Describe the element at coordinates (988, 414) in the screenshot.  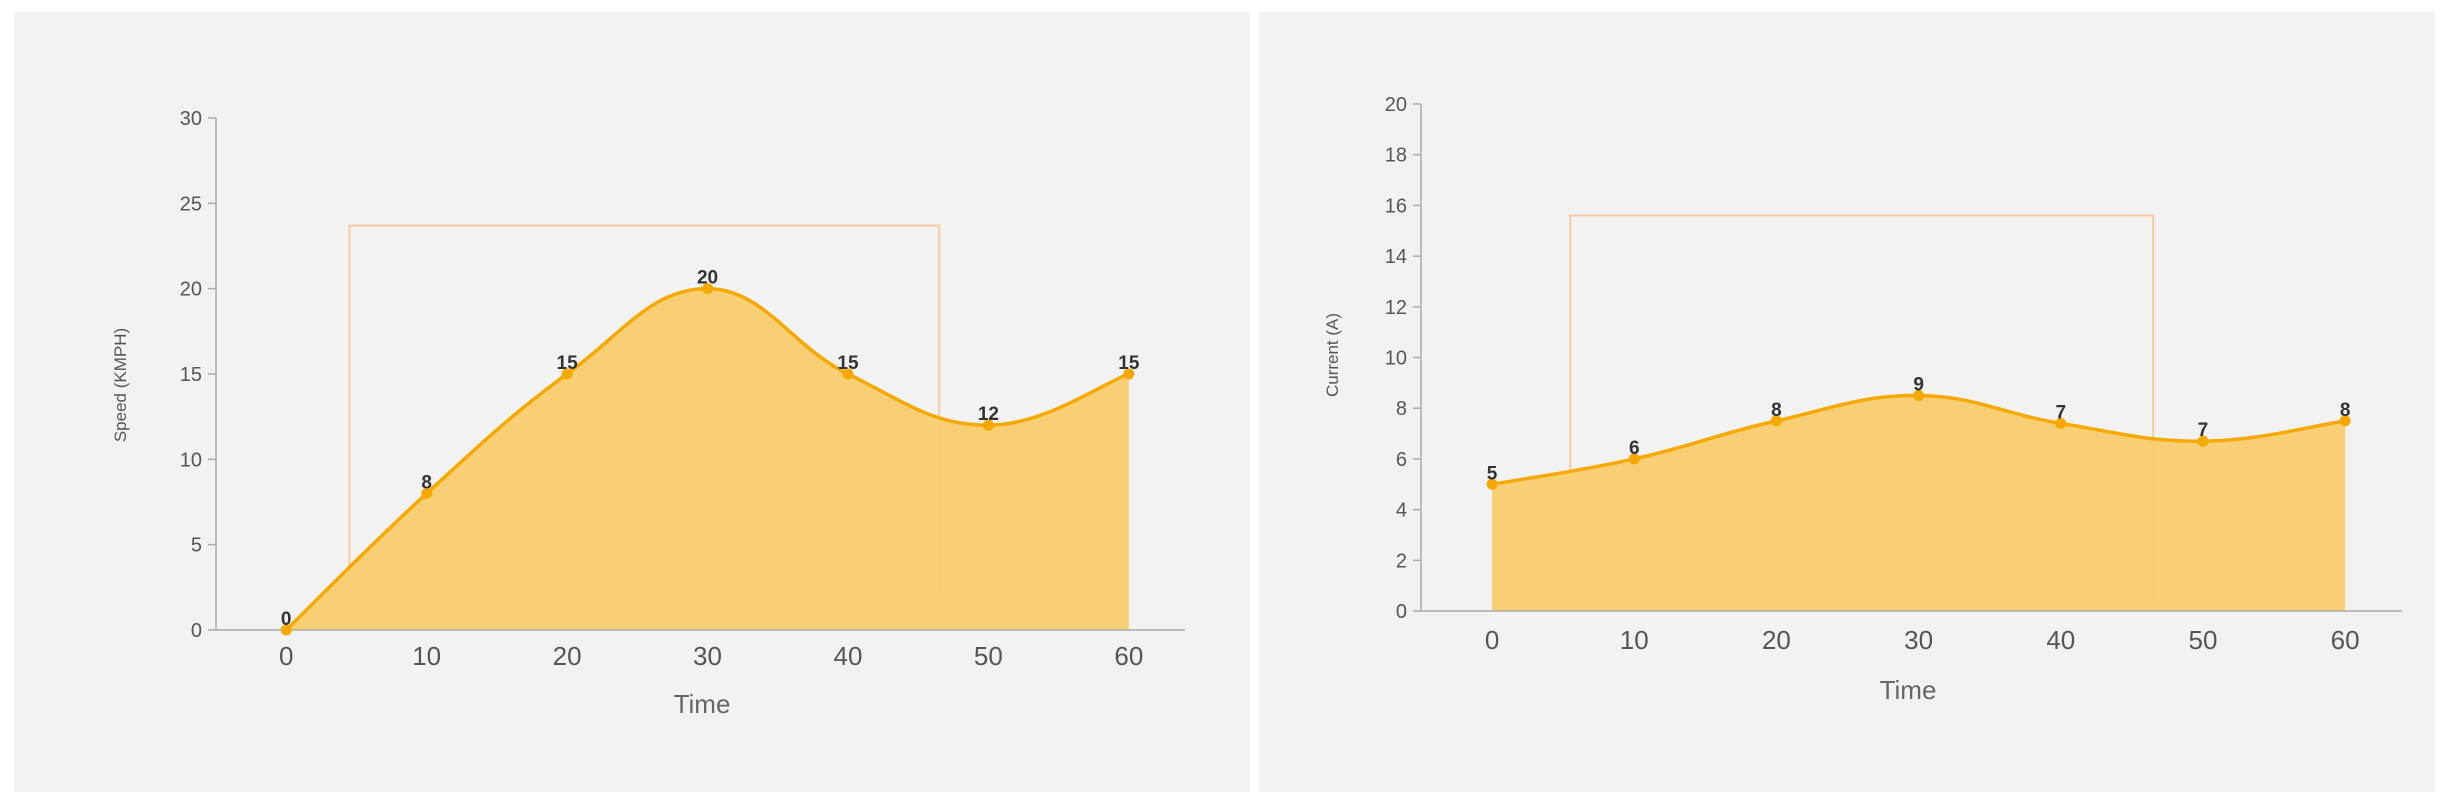
I see `speed-chart-data-label: 12` at that location.